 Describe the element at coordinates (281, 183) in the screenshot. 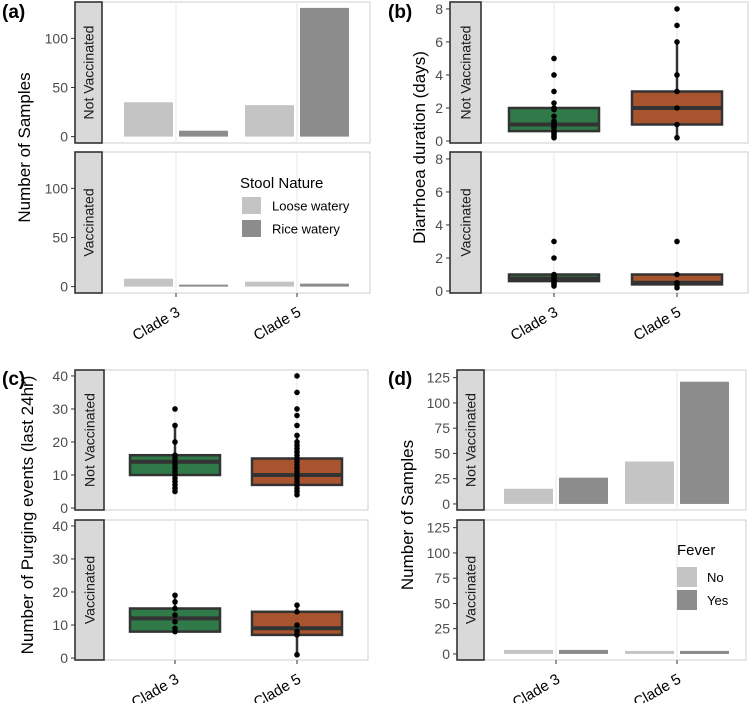

I see `legend-title: Stool Nature` at that location.